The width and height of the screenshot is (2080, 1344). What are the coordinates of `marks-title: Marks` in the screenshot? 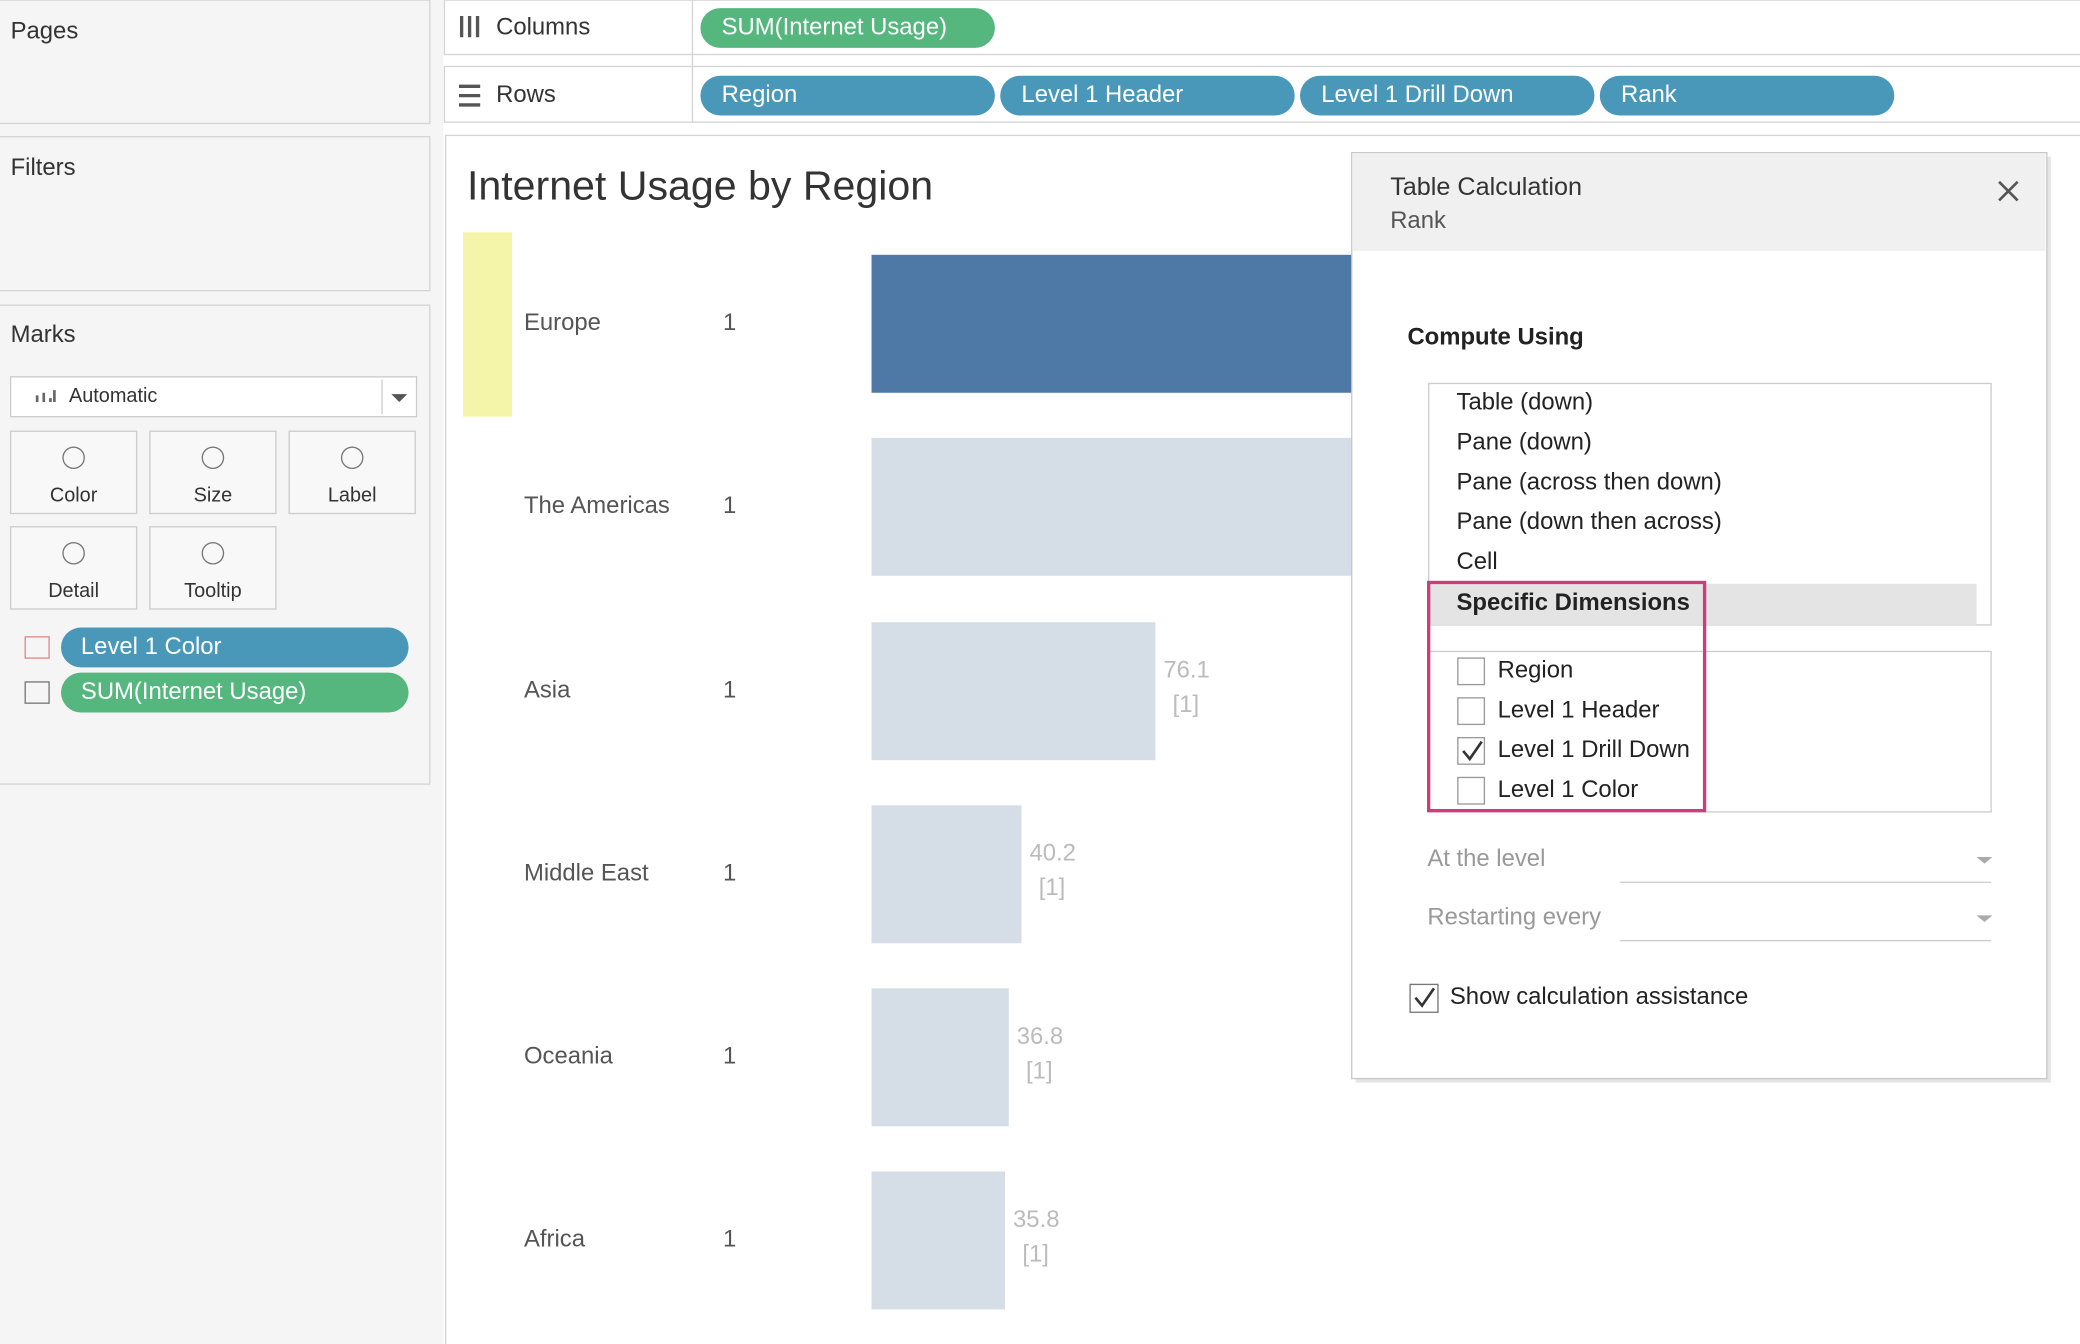 It's located at (43, 334).